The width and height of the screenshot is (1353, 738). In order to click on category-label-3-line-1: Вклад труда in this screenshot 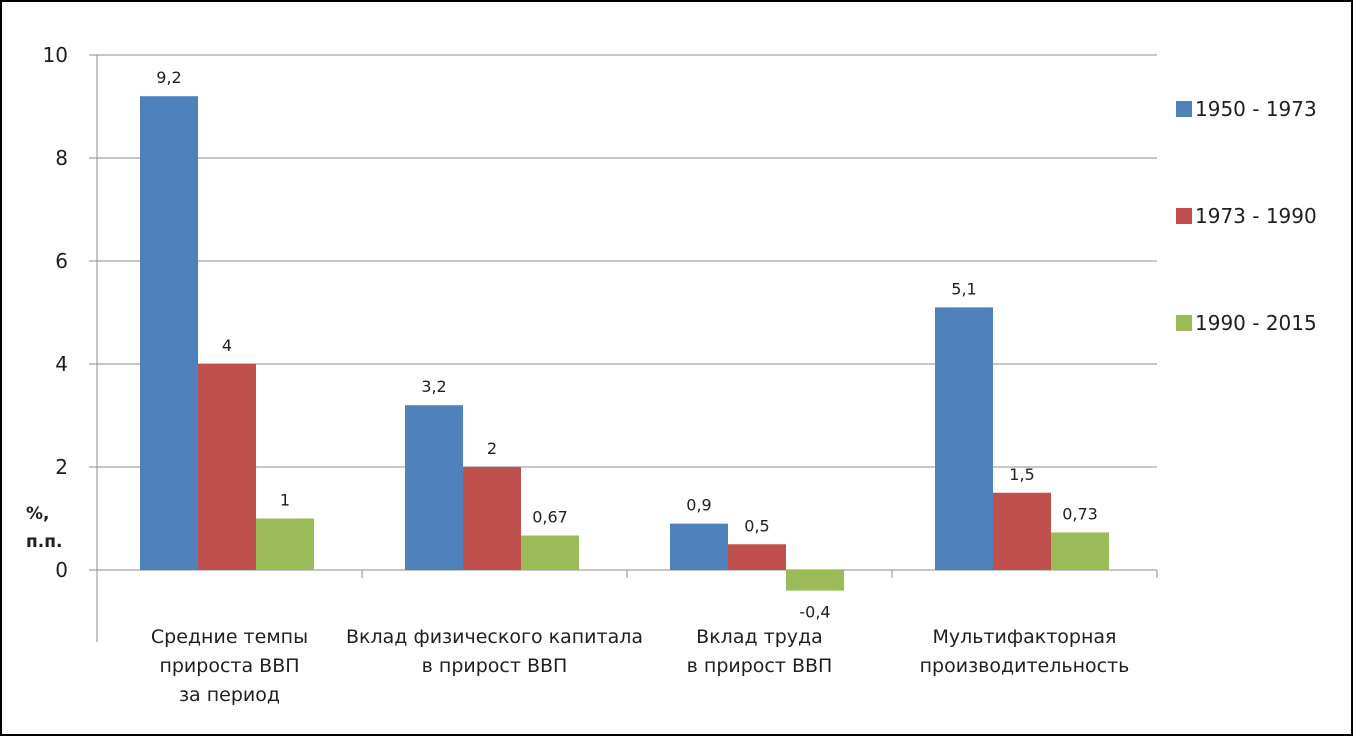, I will do `click(759, 637)`.